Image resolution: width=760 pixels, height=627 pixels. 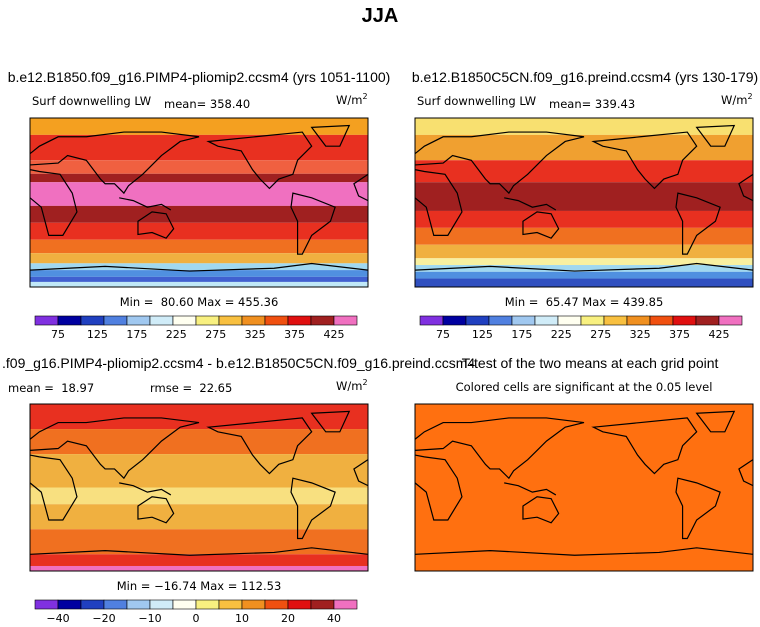 What do you see at coordinates (288, 618) in the screenshot?
I see `colorbar-label: 20` at bounding box center [288, 618].